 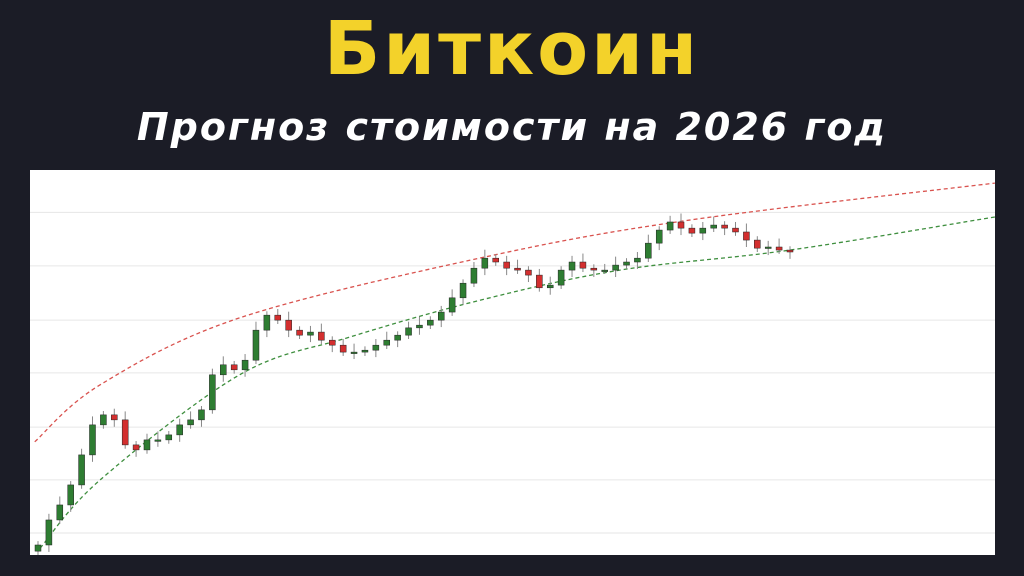 What do you see at coordinates (512, 49) in the screenshot?
I see `page-title: Биткоин` at bounding box center [512, 49].